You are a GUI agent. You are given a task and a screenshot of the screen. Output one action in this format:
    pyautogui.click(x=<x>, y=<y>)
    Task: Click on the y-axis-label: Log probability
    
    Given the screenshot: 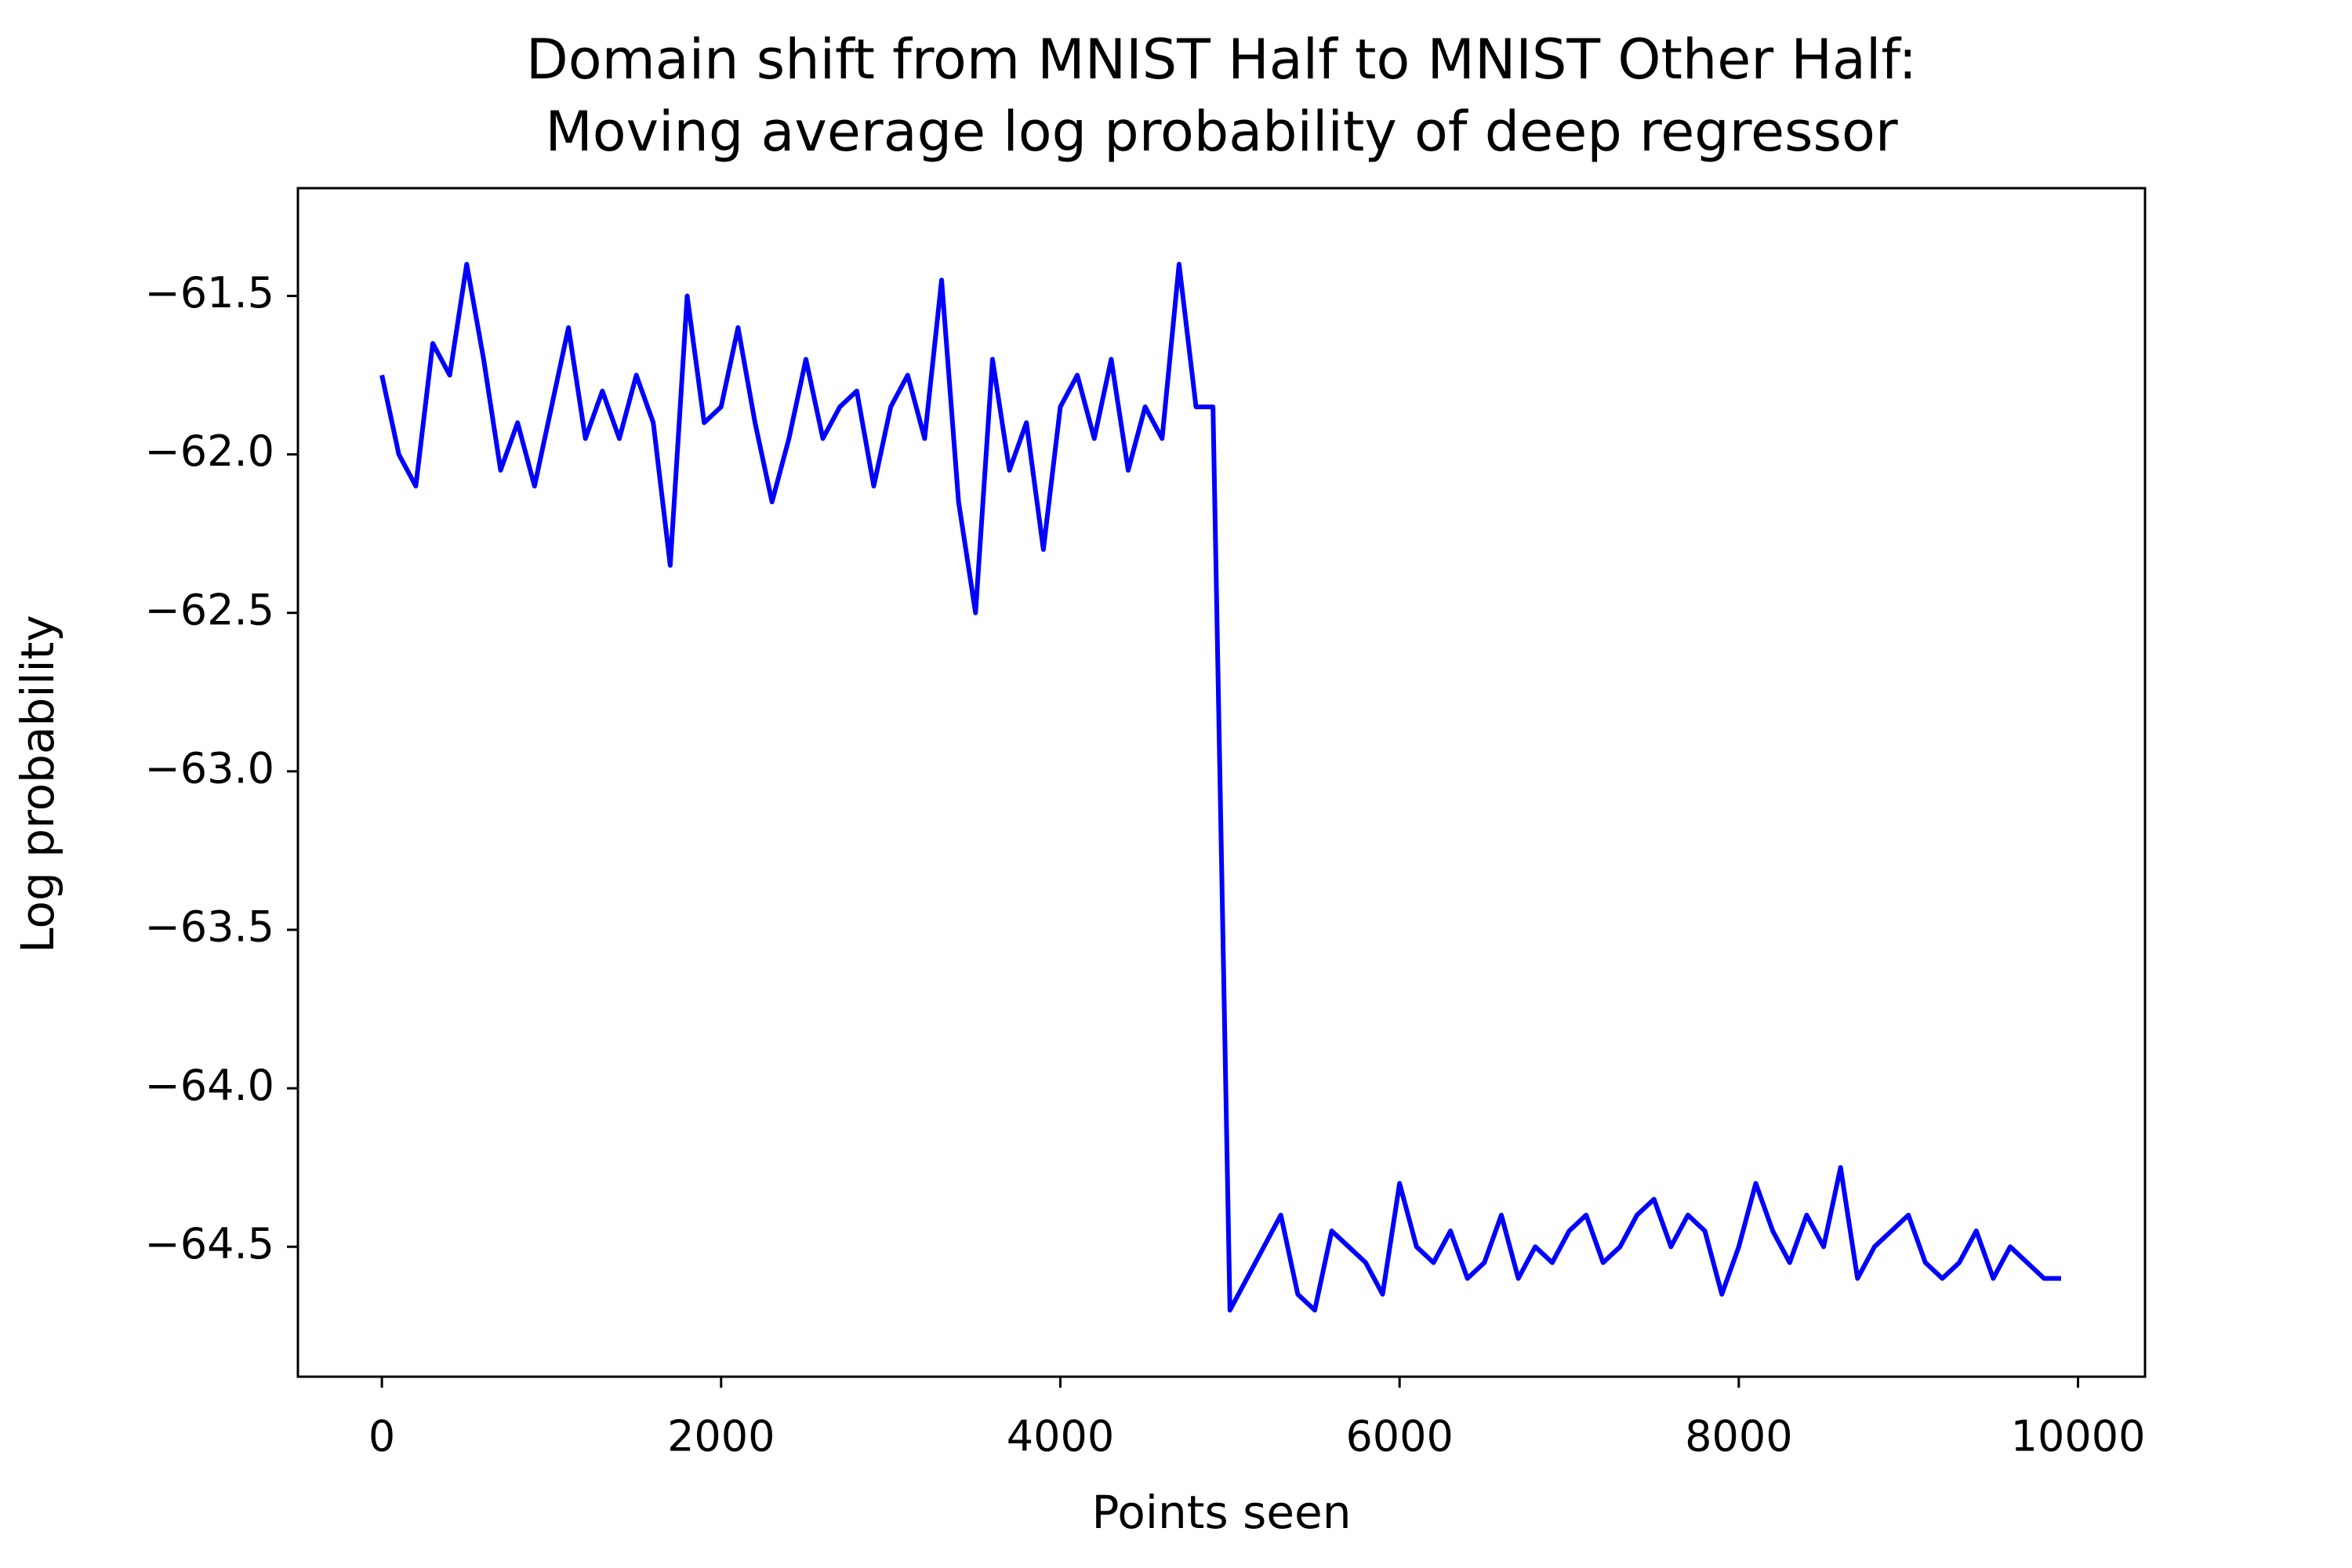 What is the action you would take?
    pyautogui.click(x=37, y=784)
    